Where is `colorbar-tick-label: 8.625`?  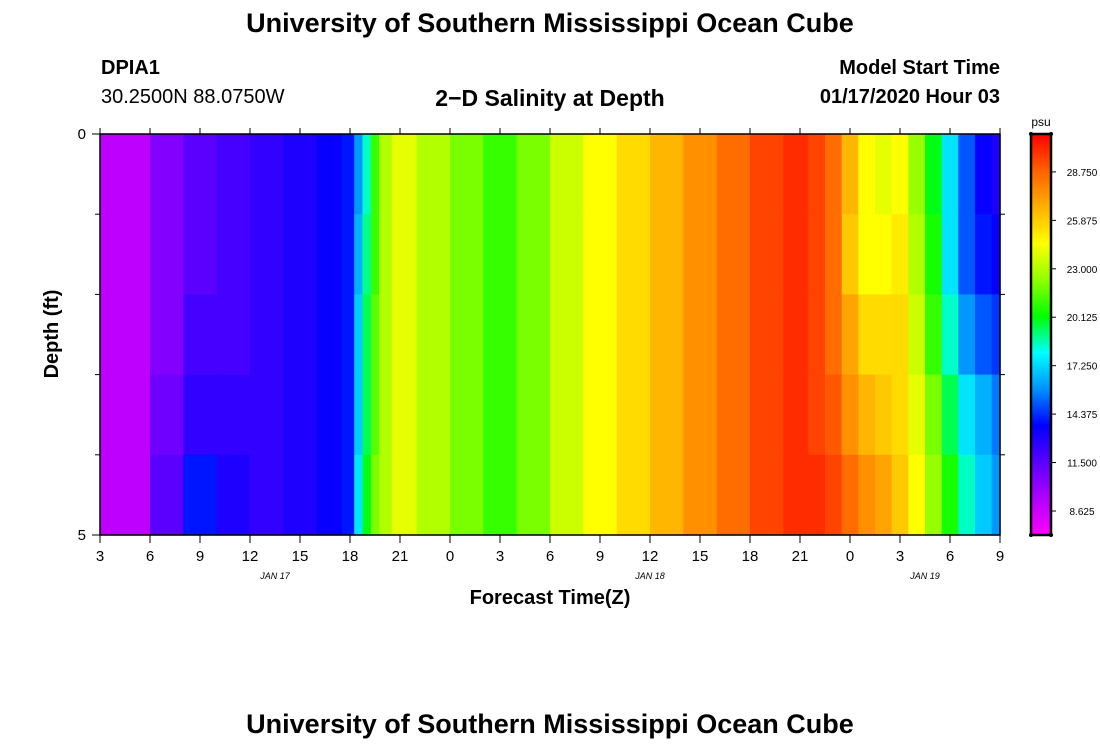
colorbar-tick-label: 8.625 is located at coordinates (1081, 512).